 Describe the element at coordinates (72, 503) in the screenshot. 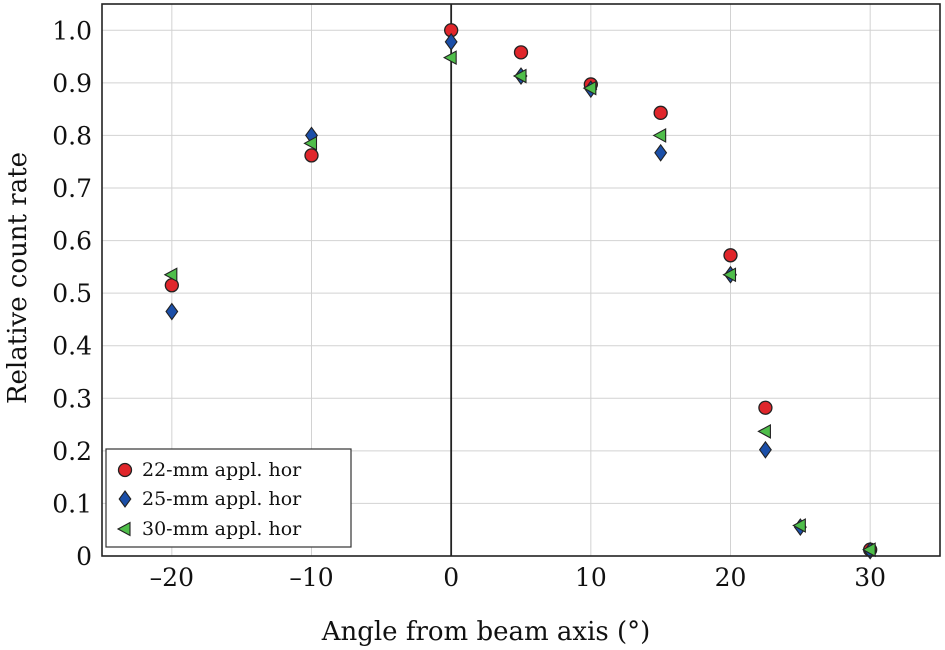

I see `y-tick-label: 0.1` at that location.